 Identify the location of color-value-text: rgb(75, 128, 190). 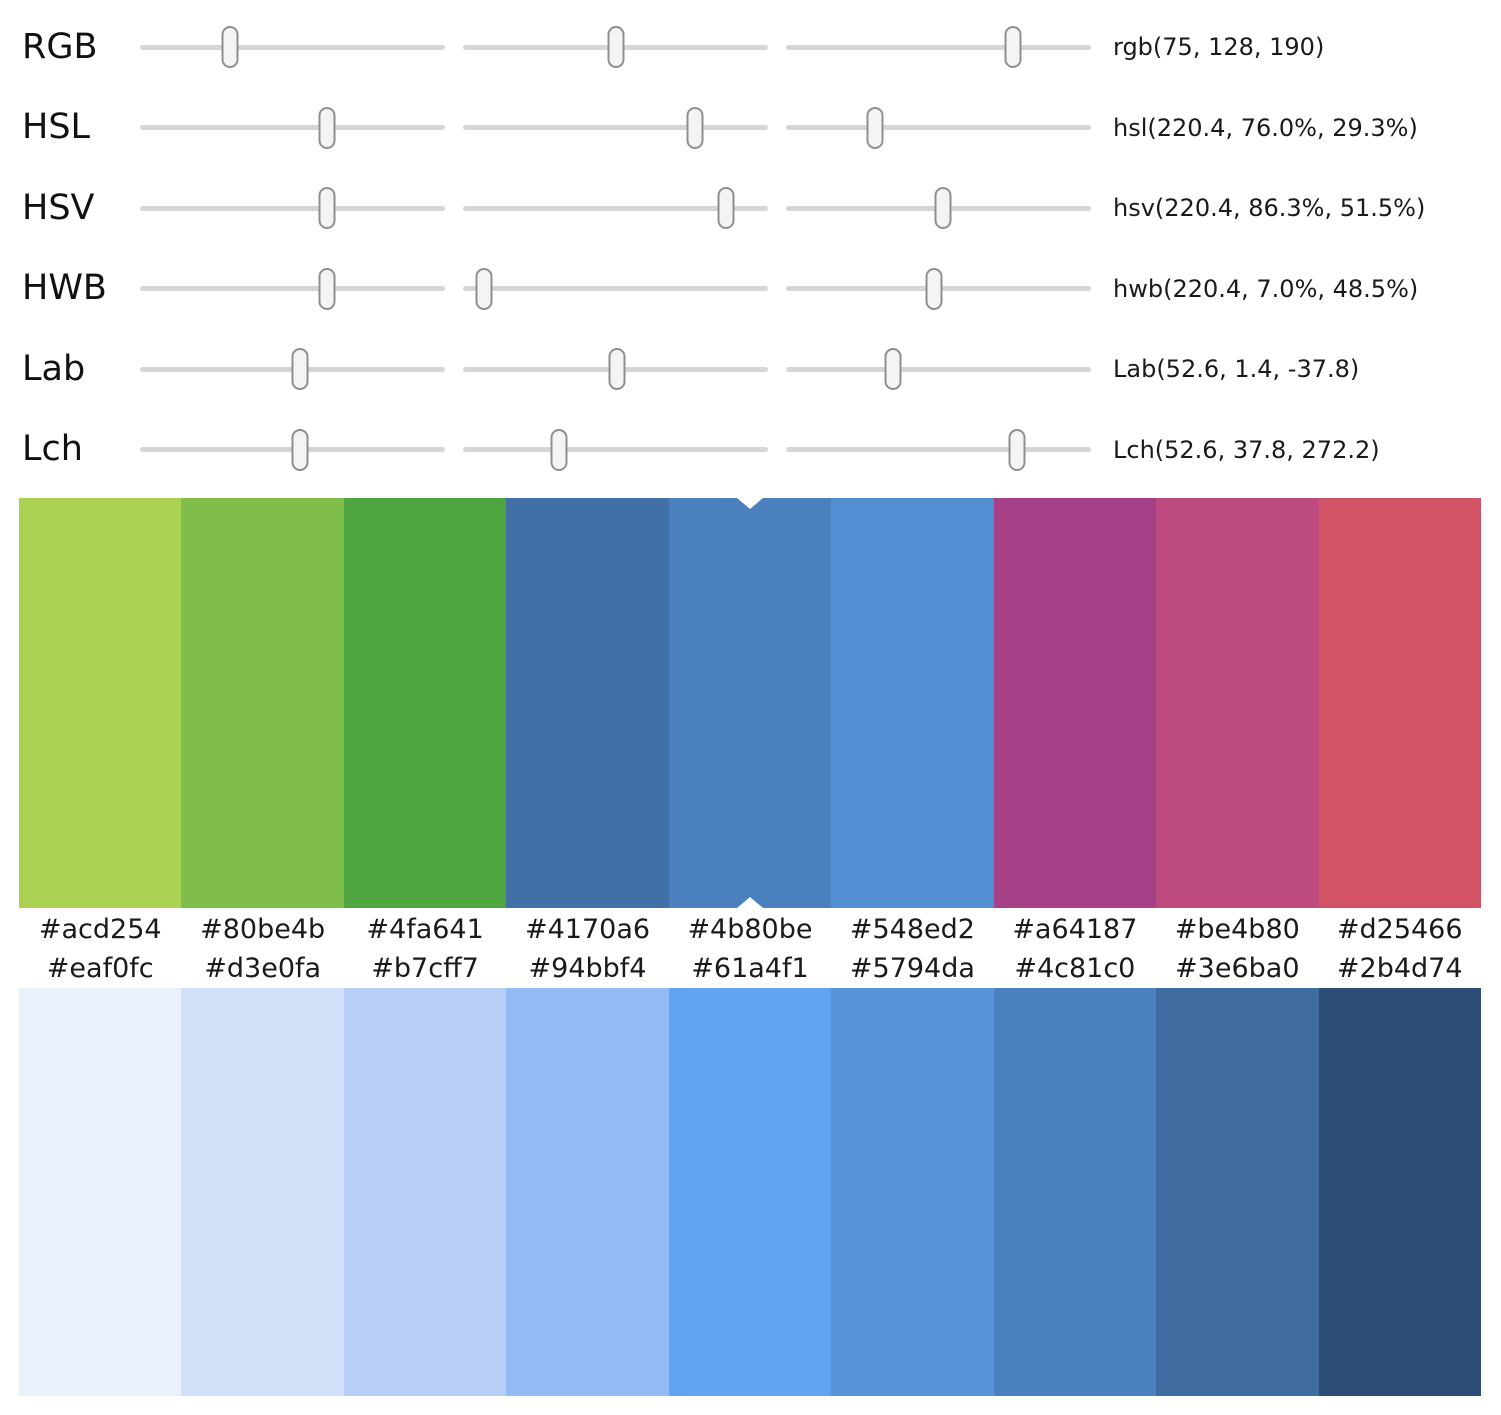
(1219, 47).